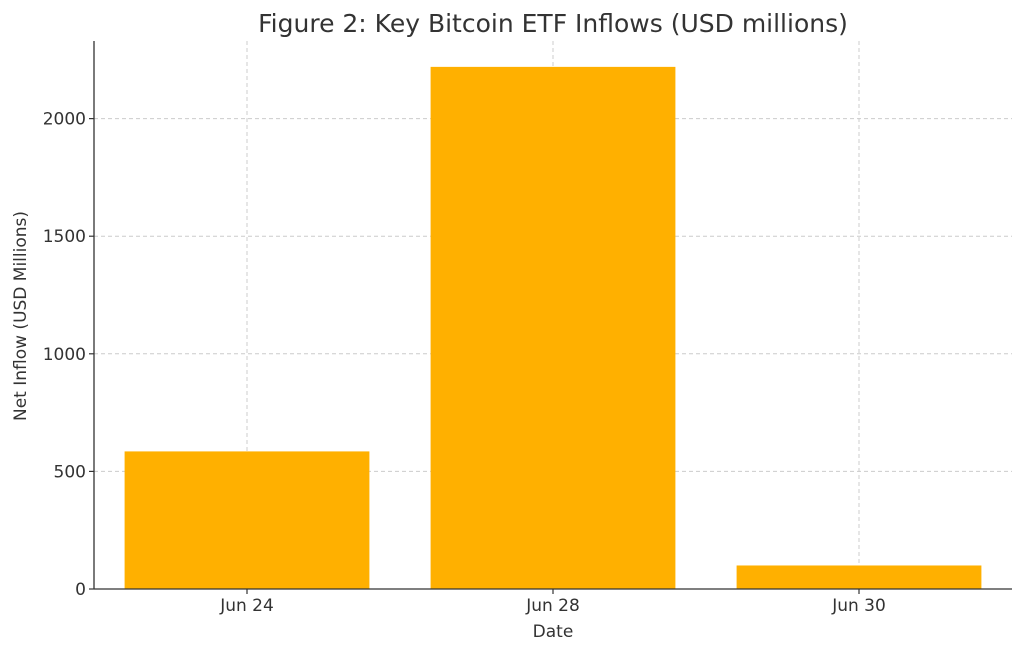  Describe the element at coordinates (64, 237) in the screenshot. I see `y-tick-label-3: 1500` at that location.